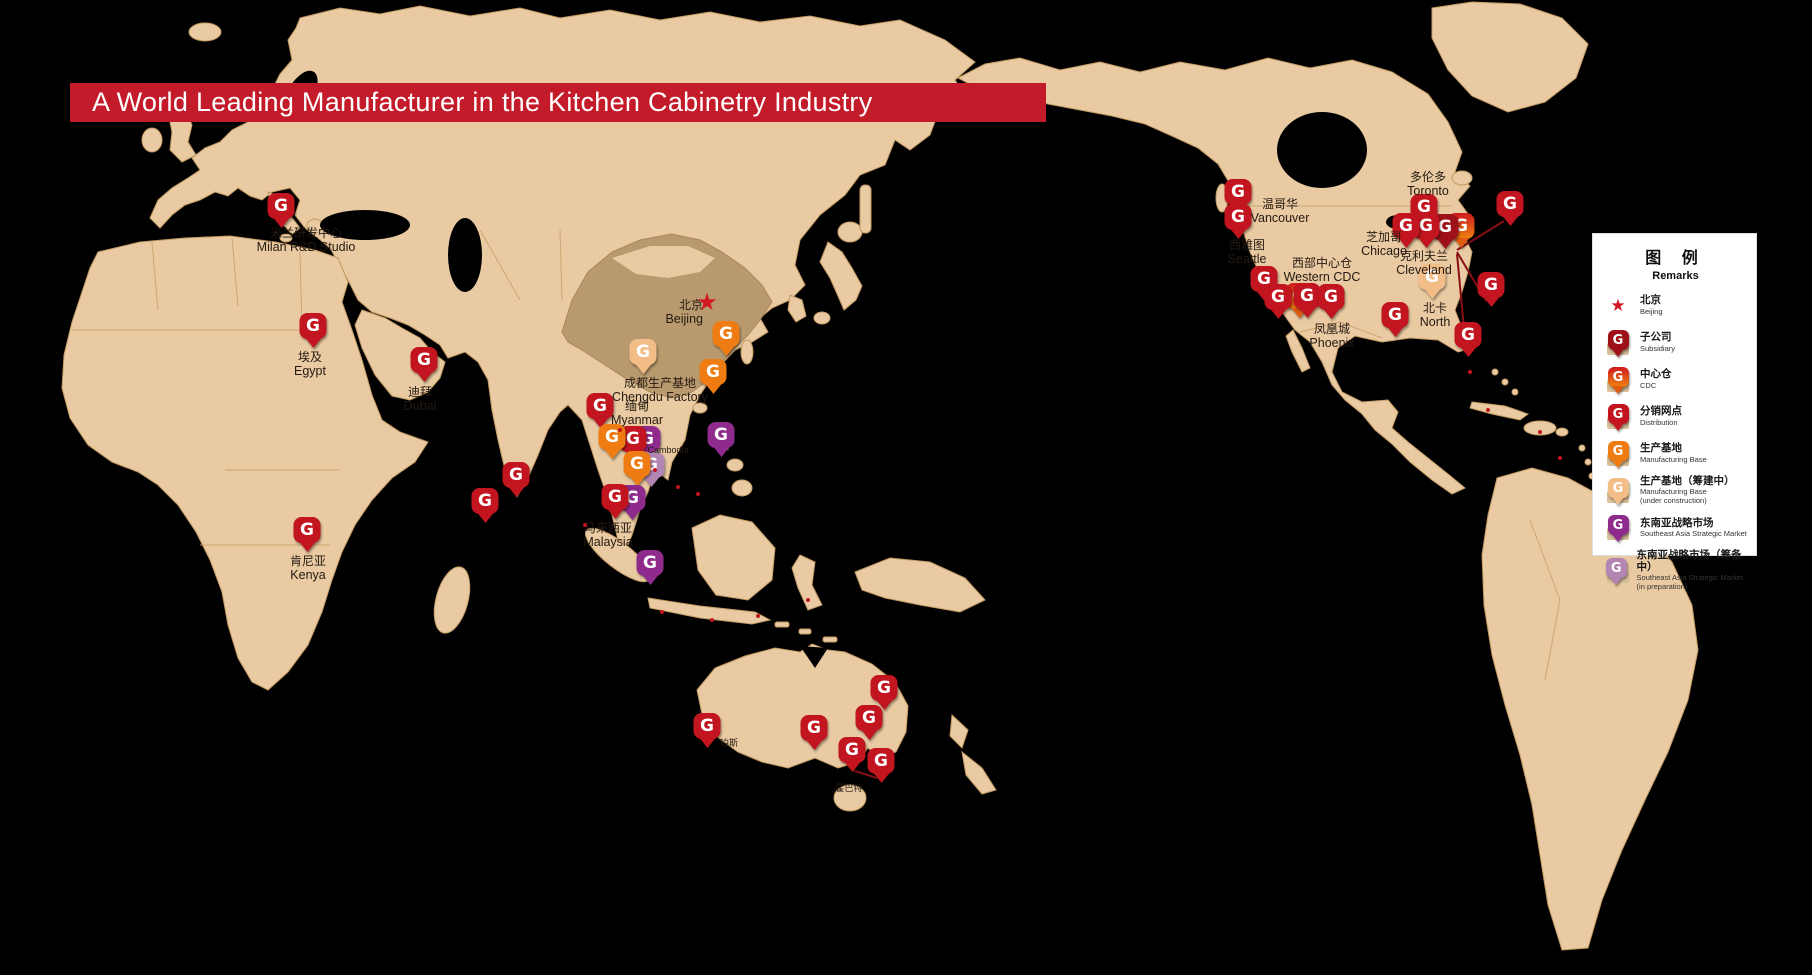  Describe the element at coordinates (608, 535) in the screenshot. I see `malaysia-label: 马来西亚 Malaysia` at that location.